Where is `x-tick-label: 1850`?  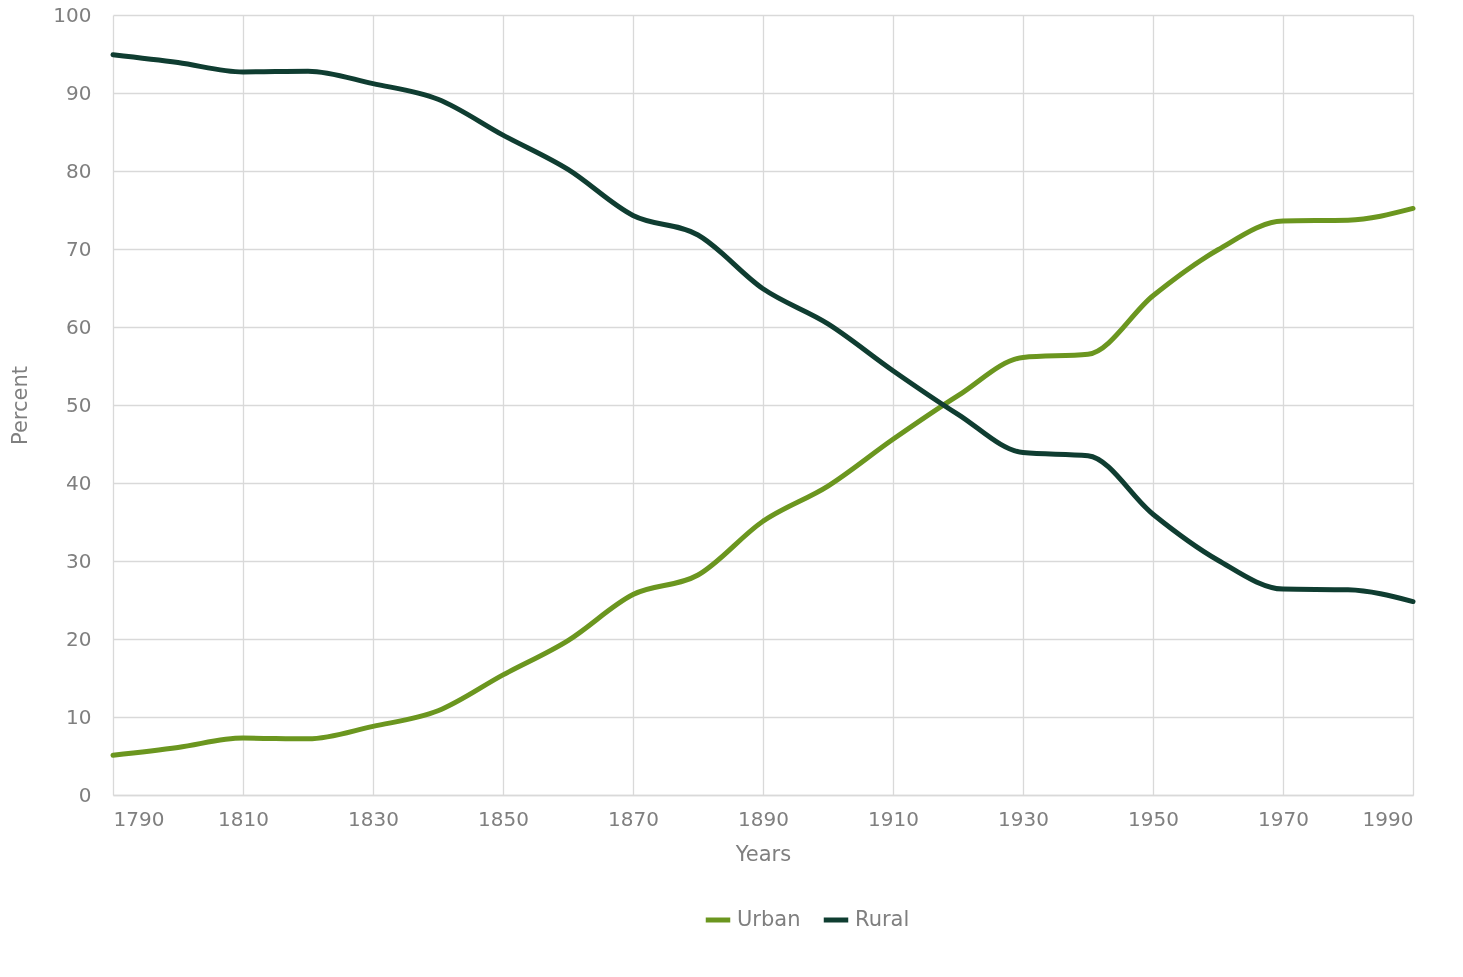 x-tick-label: 1850 is located at coordinates (503, 818).